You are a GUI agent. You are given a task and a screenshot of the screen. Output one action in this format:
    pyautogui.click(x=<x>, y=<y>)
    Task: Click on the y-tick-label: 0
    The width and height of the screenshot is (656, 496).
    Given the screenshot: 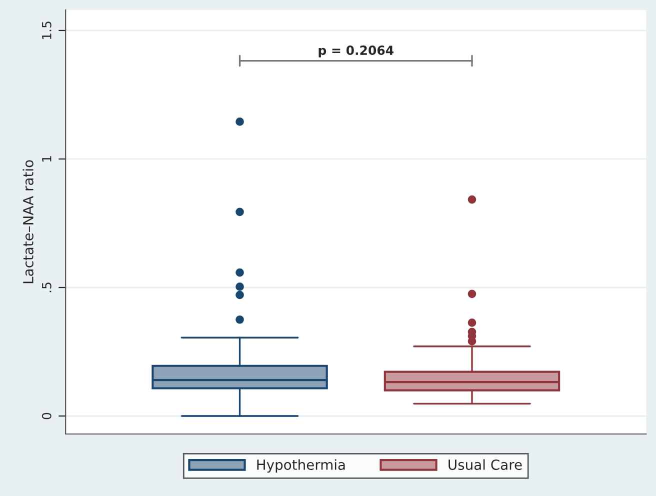 What is the action you would take?
    pyautogui.click(x=47, y=416)
    